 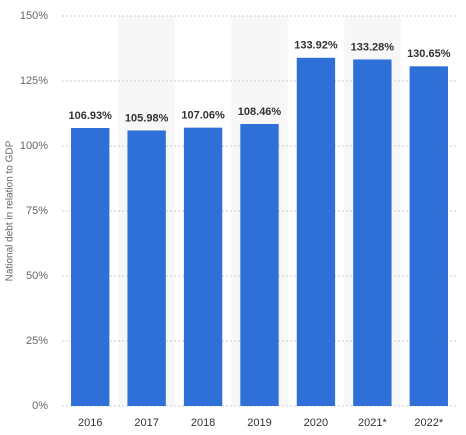 I want to click on x-tick-label: 2022*, so click(x=428, y=423).